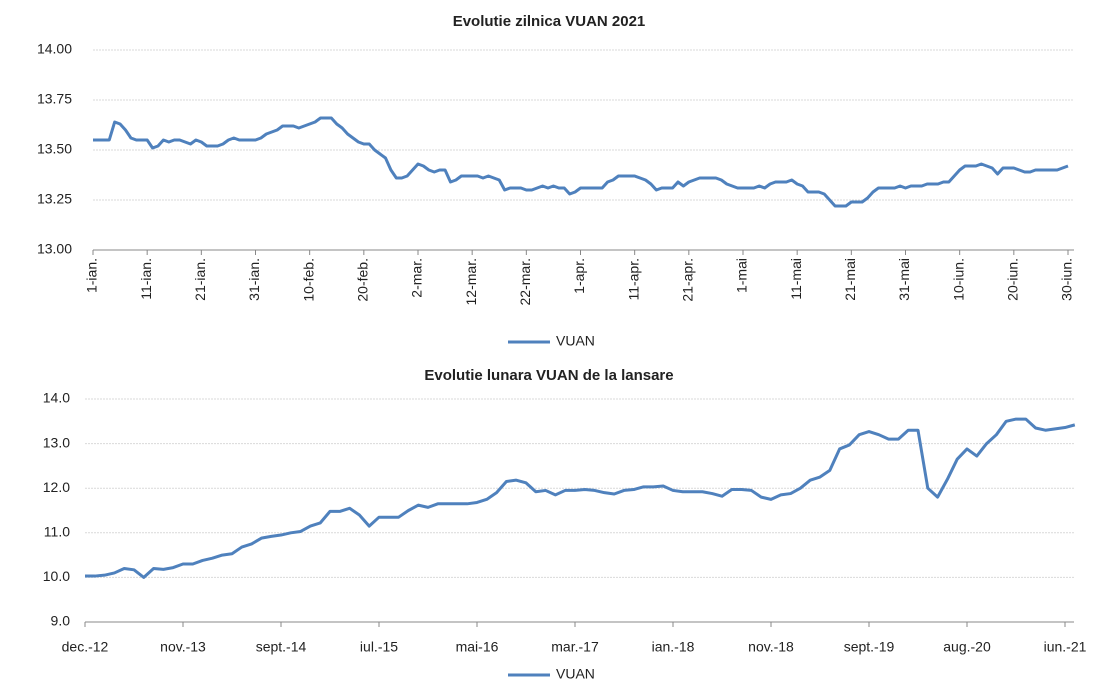 The height and width of the screenshot is (684, 1099). What do you see at coordinates (54, 99) in the screenshot?
I see `y-tick-label: 13.75` at bounding box center [54, 99].